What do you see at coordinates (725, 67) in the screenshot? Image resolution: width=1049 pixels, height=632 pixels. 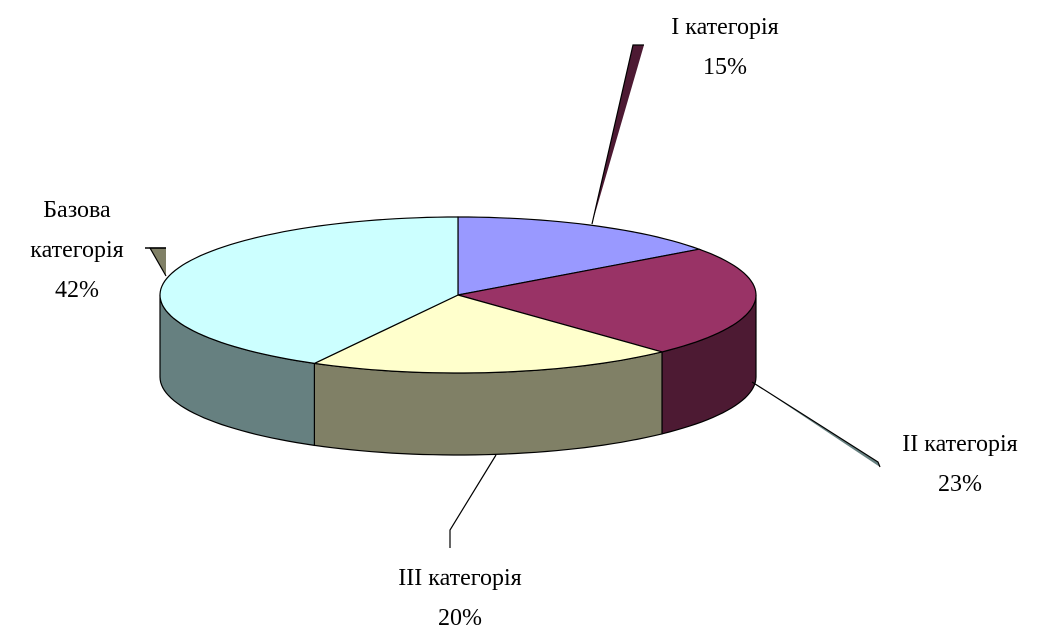 I see `value-label: 15%` at bounding box center [725, 67].